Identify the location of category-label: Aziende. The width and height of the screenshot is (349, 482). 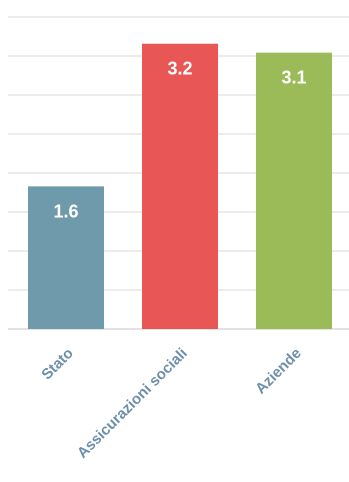
(278, 371).